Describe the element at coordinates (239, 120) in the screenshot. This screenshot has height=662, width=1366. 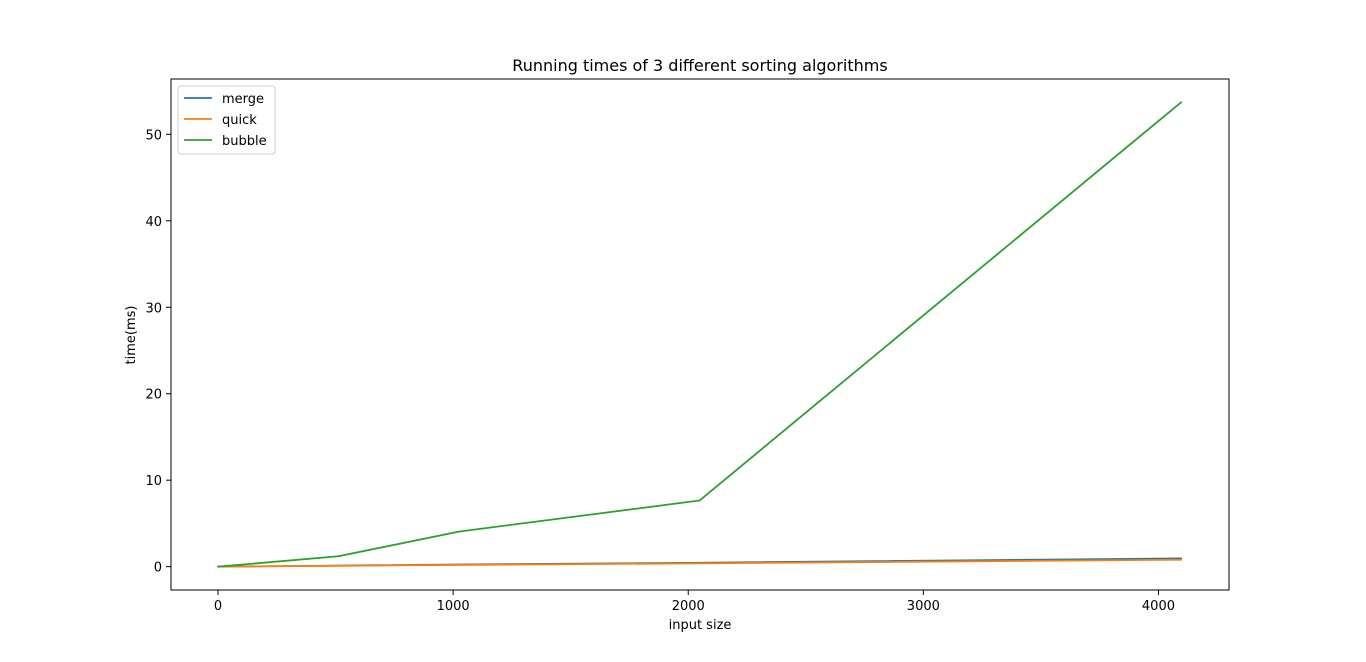
I see `legend-label-quick: quick` at that location.